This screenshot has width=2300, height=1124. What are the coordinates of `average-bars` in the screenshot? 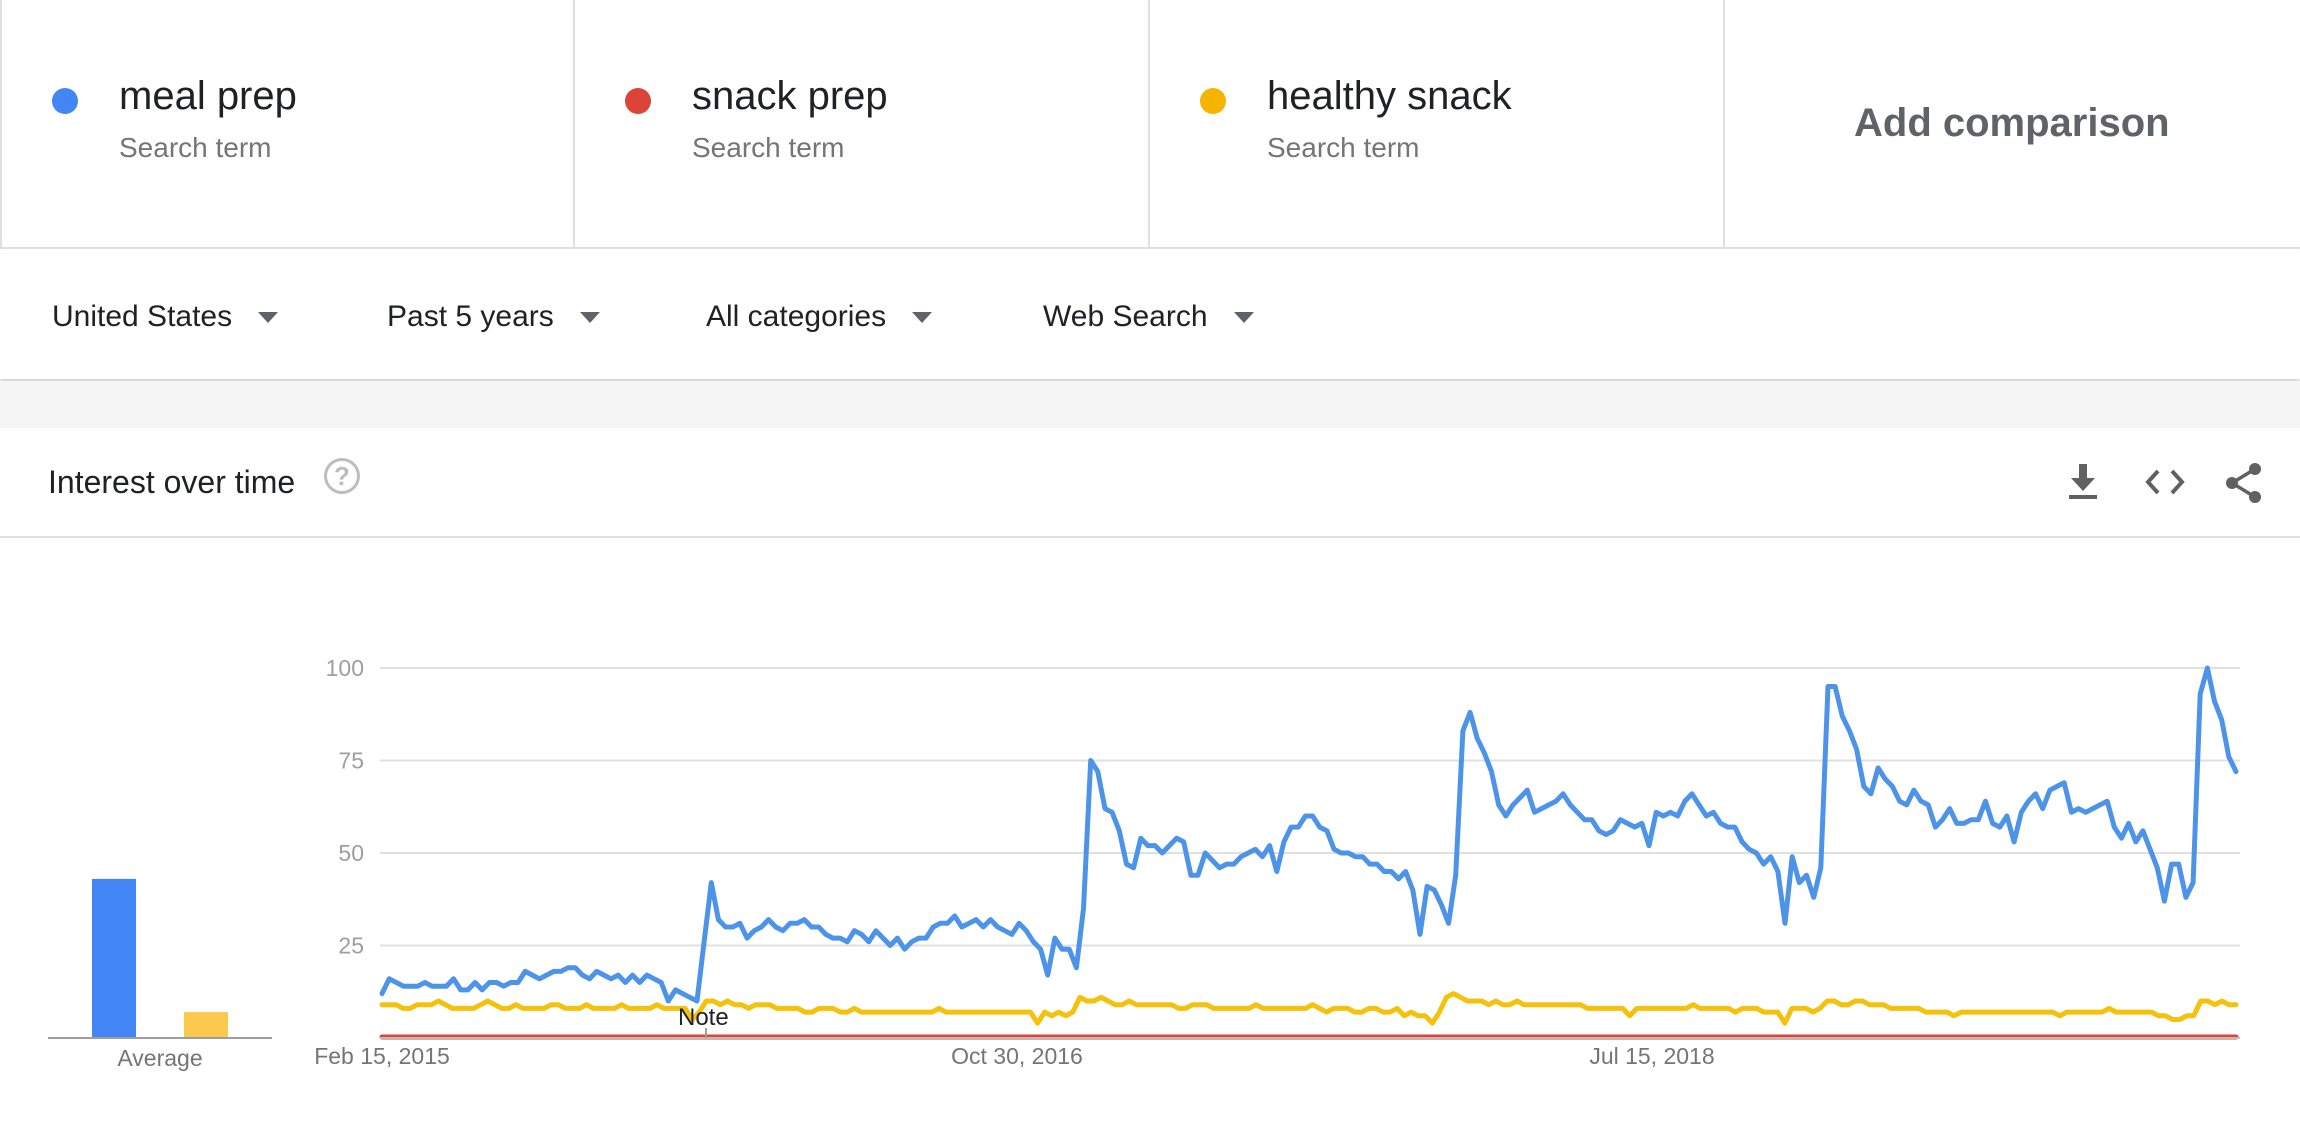 It's located at (160, 958).